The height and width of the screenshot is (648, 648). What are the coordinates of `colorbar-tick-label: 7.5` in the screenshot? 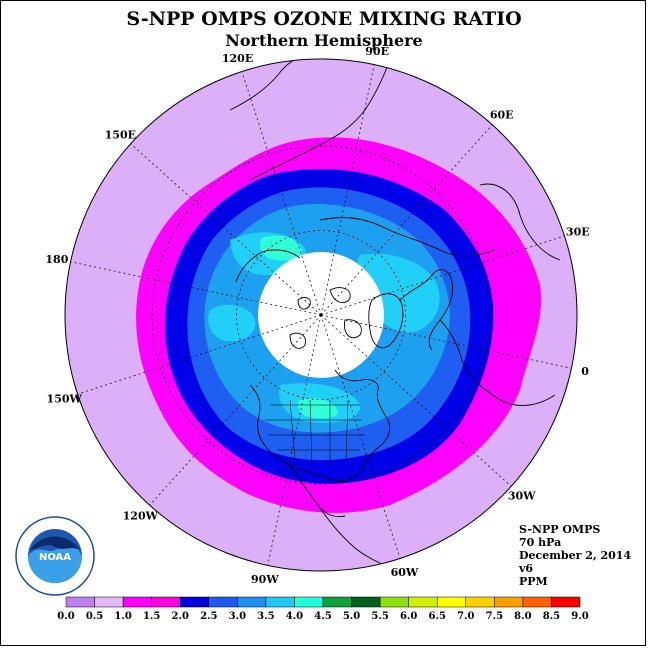 It's located at (494, 616).